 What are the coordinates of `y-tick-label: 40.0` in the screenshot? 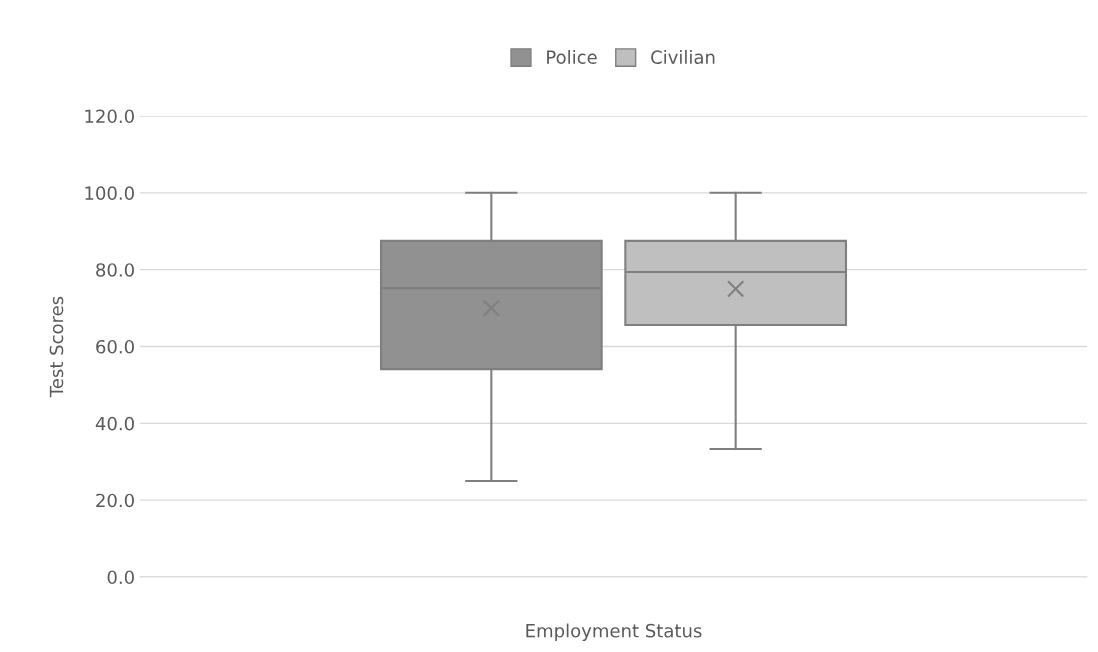 It's located at (114, 423).